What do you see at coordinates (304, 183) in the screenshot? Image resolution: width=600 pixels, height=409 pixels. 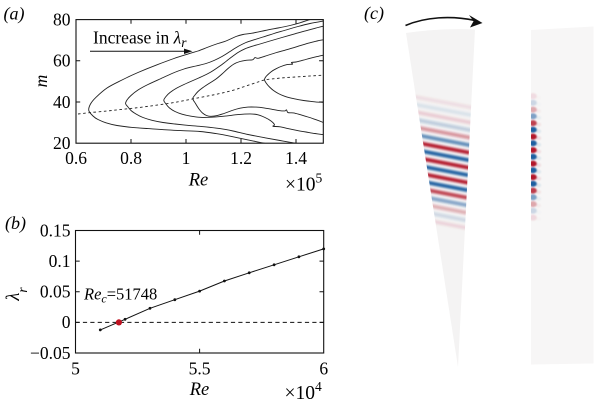 I see `svg-text: ×10⁵` at bounding box center [304, 183].